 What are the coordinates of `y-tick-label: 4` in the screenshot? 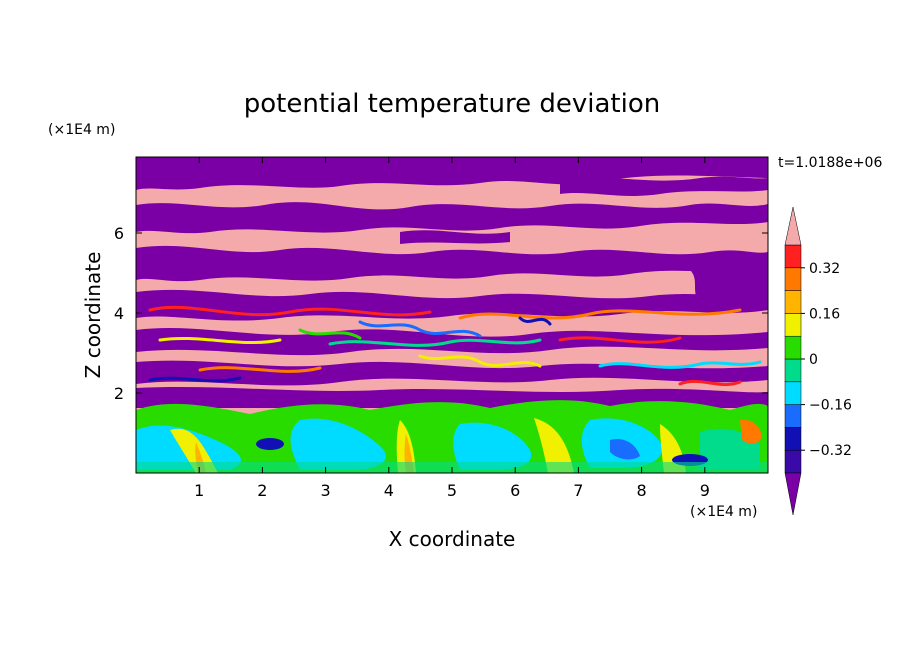 It's located at (119, 313).